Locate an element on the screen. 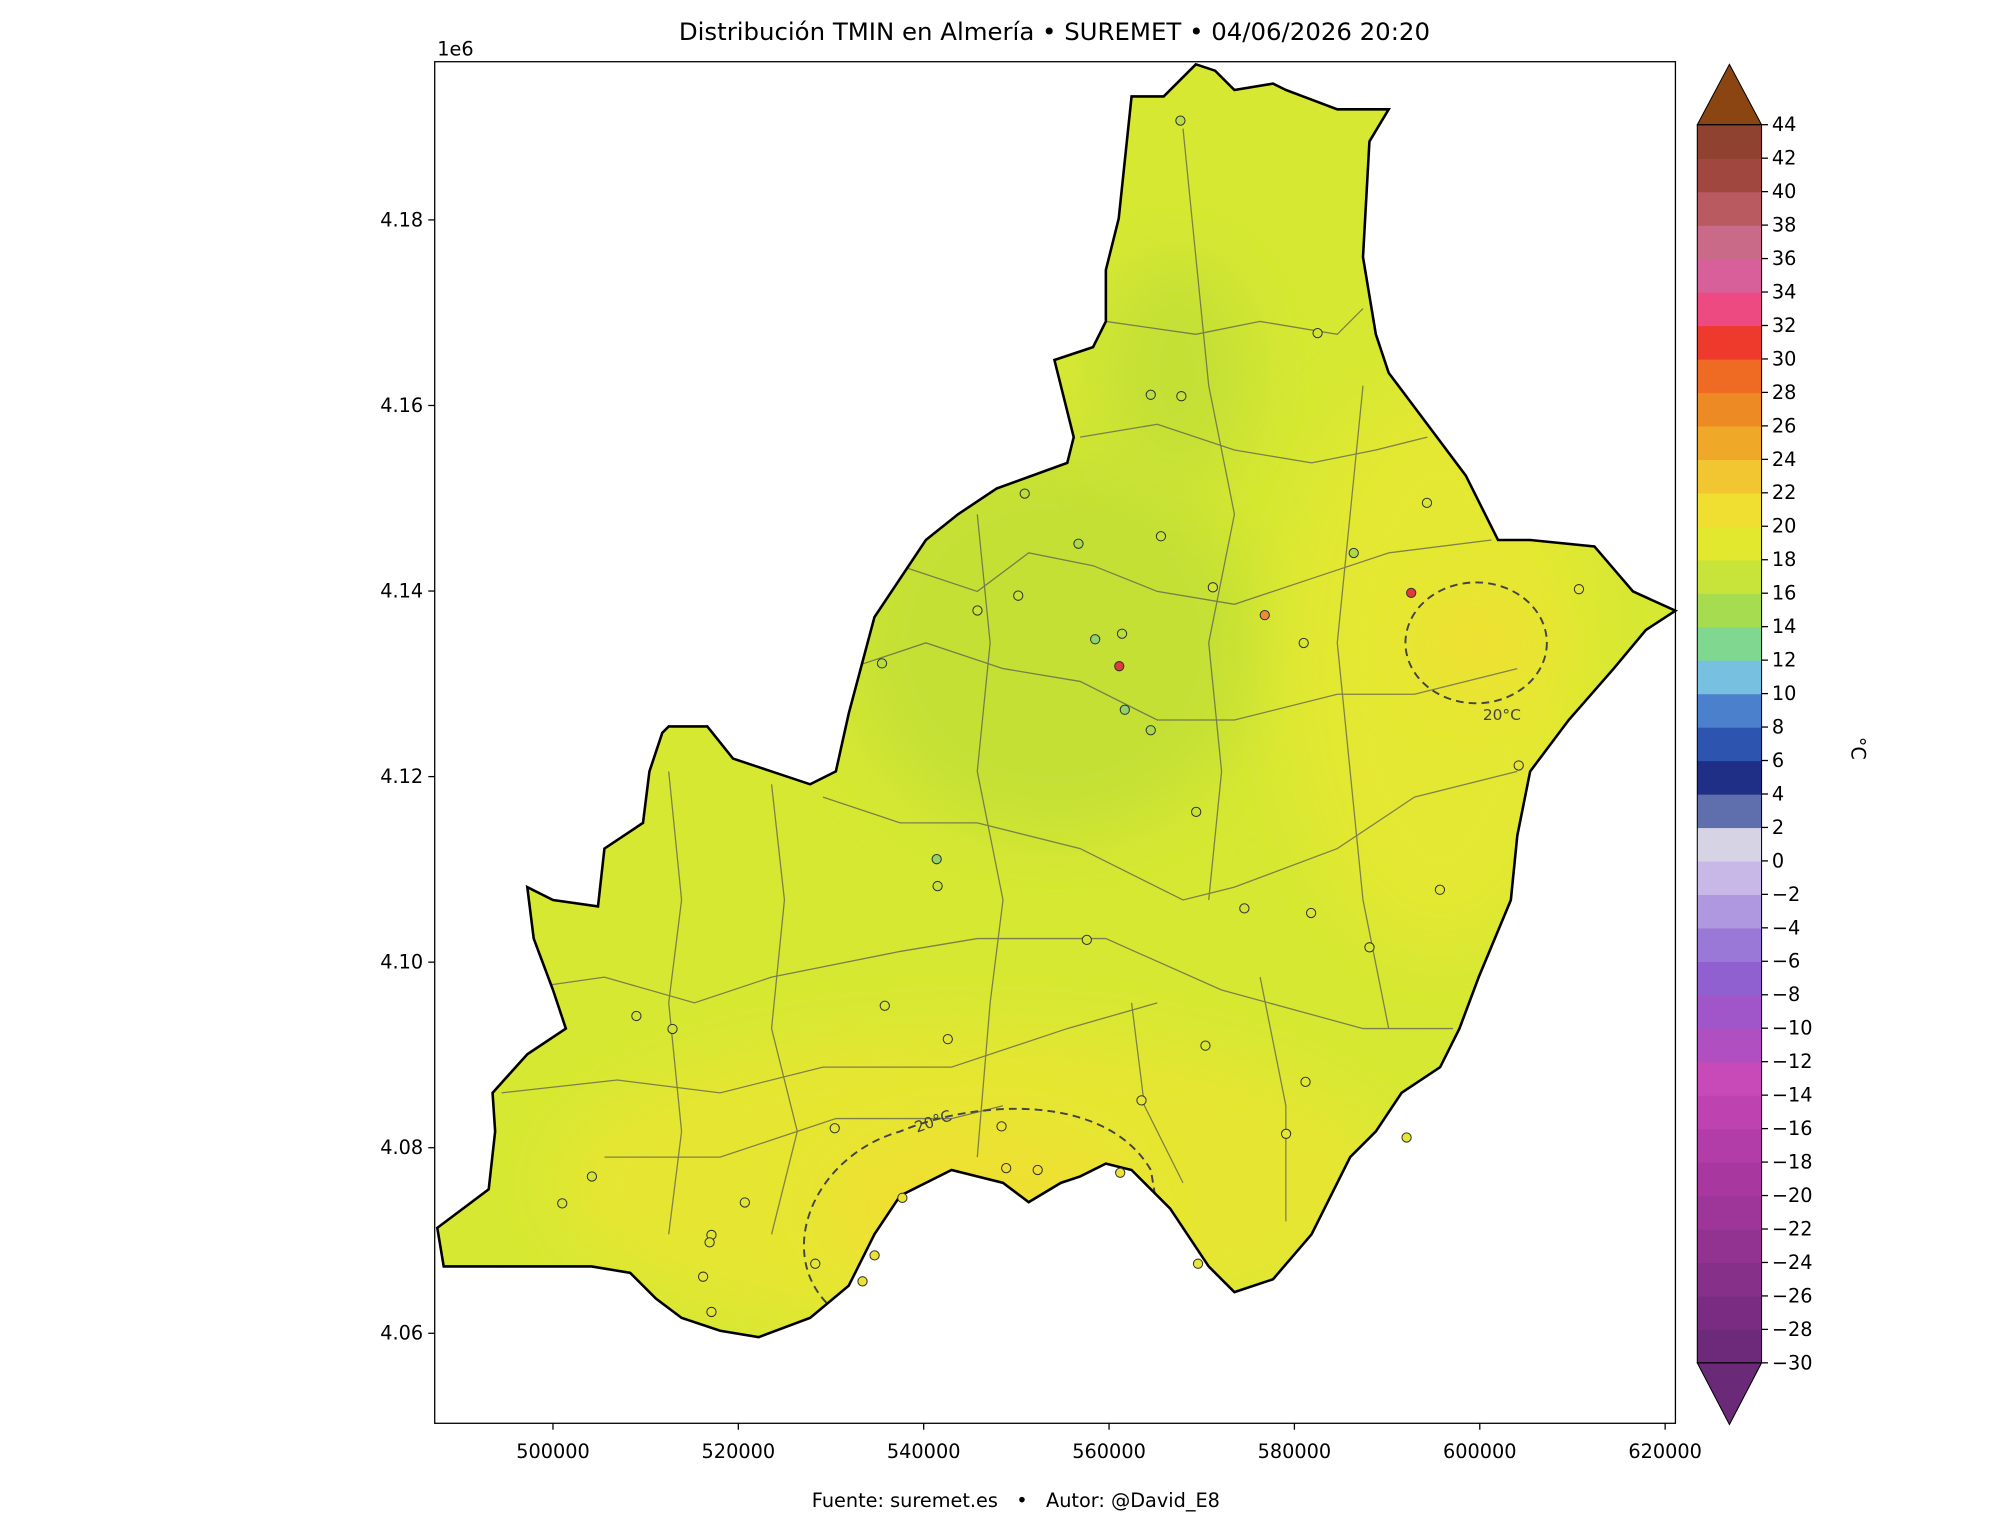 The height and width of the screenshot is (1534, 2006). y-tick-label: 4.16 is located at coordinates (401, 405).